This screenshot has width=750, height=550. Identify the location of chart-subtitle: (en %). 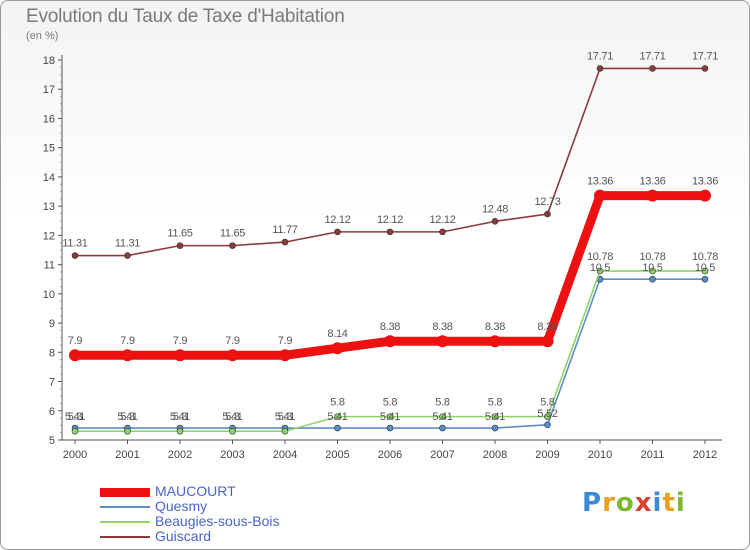
(42, 36).